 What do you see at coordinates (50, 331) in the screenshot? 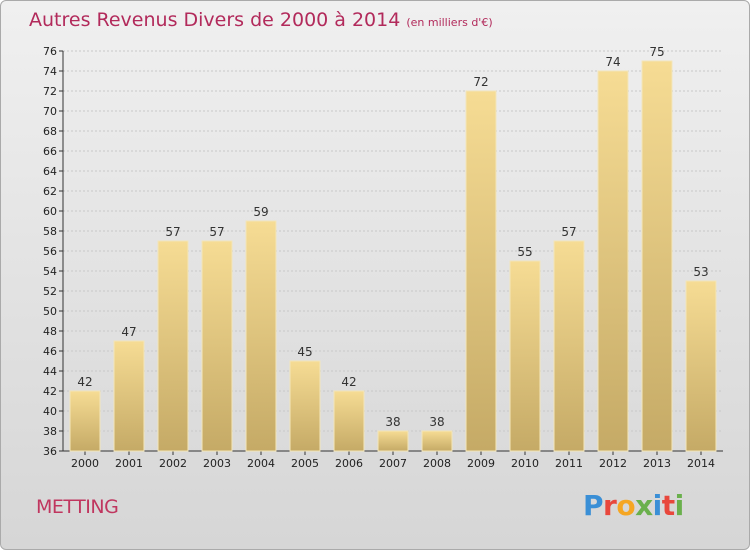
I see `y-tick-label: 48` at bounding box center [50, 331].